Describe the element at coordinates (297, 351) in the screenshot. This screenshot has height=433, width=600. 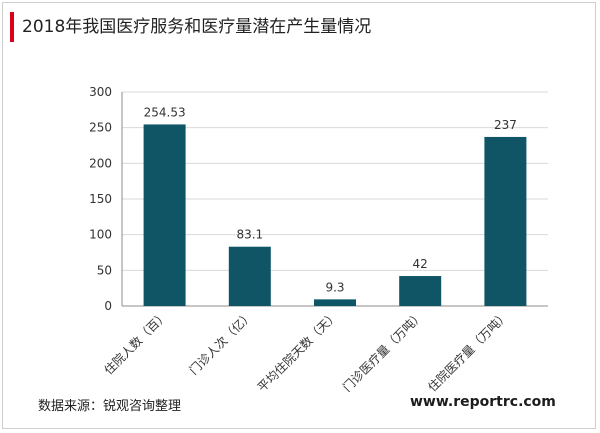
I see `x-category-label: 平均住院天数（天）` at that location.